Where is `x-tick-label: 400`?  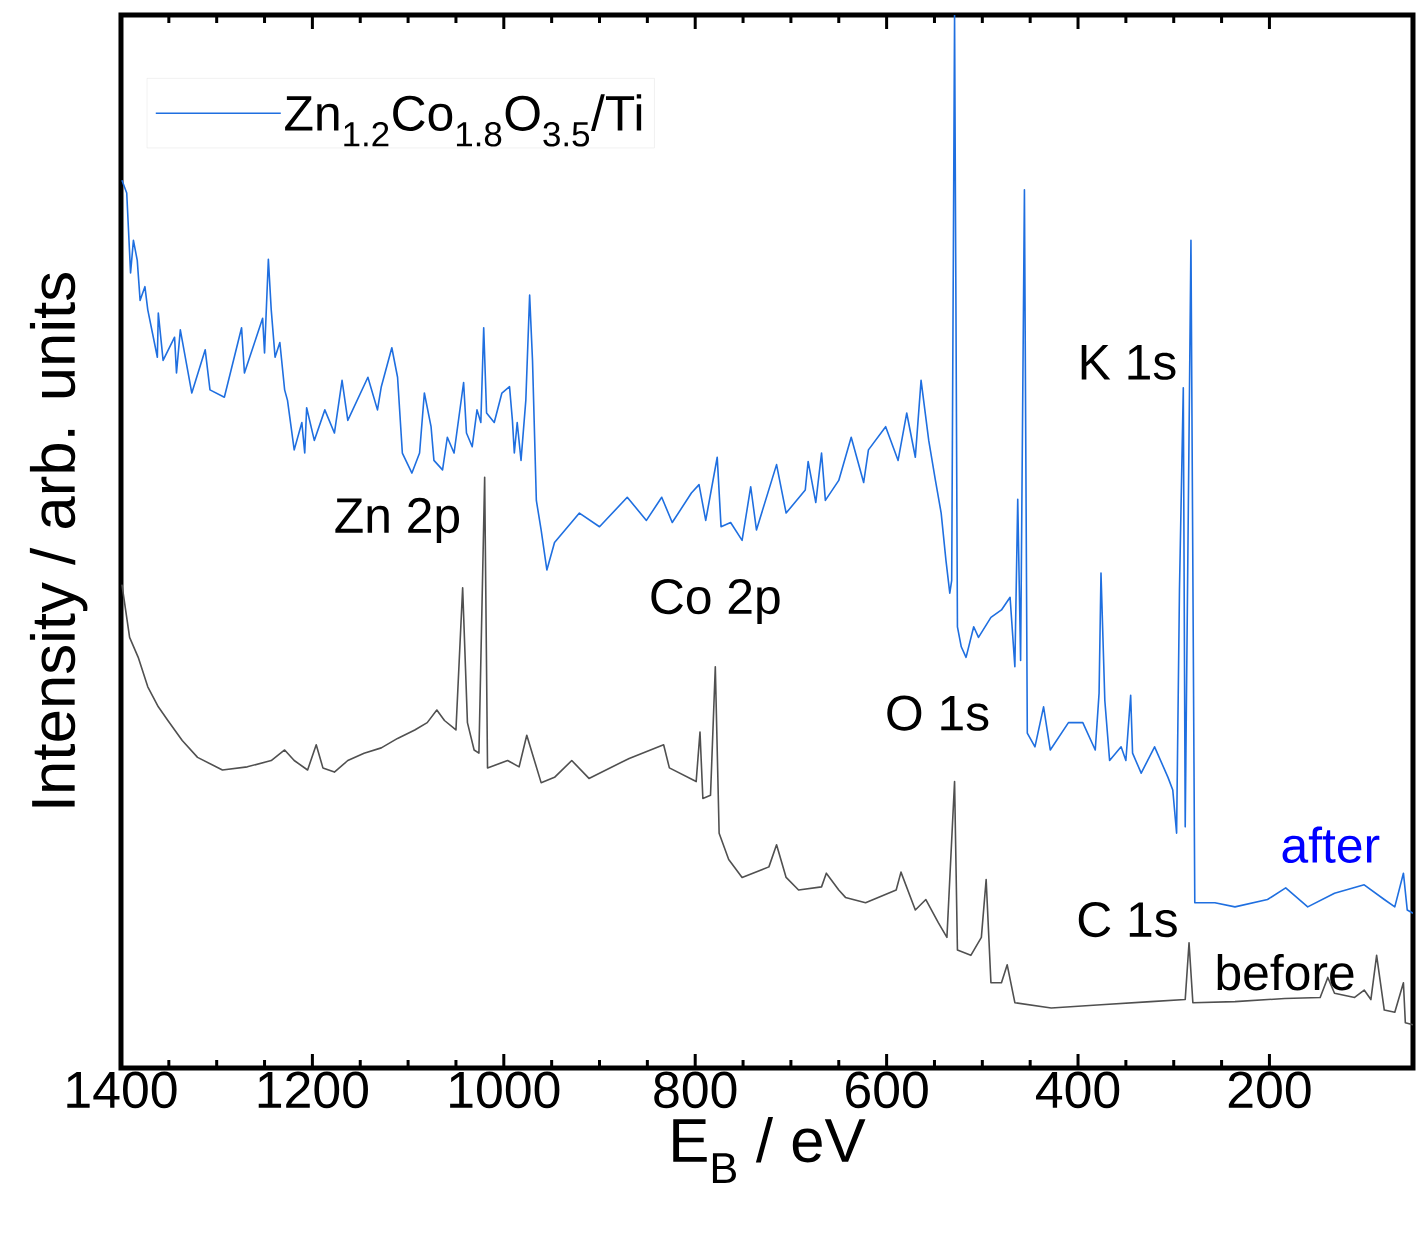 x-tick-label: 400 is located at coordinates (1077, 1090).